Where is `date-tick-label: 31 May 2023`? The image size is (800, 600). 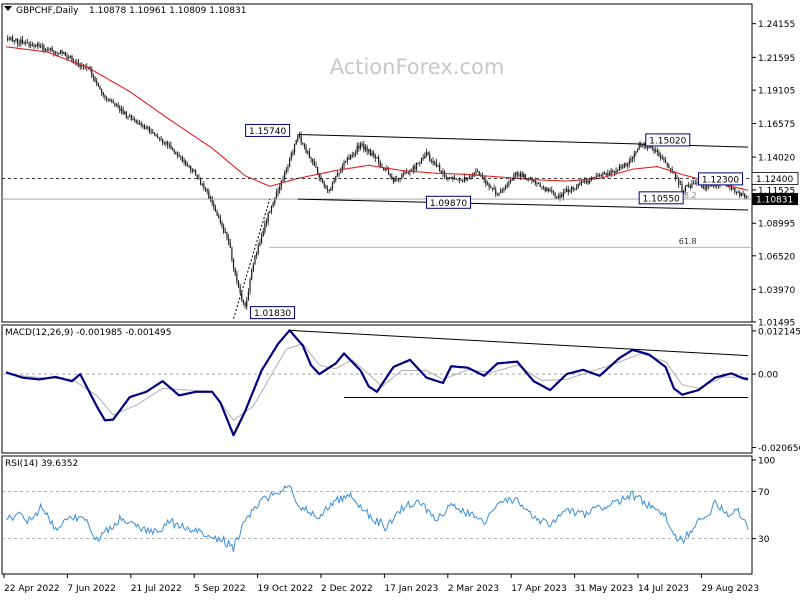
date-tick-label: 31 May 2023 is located at coordinates (604, 589).